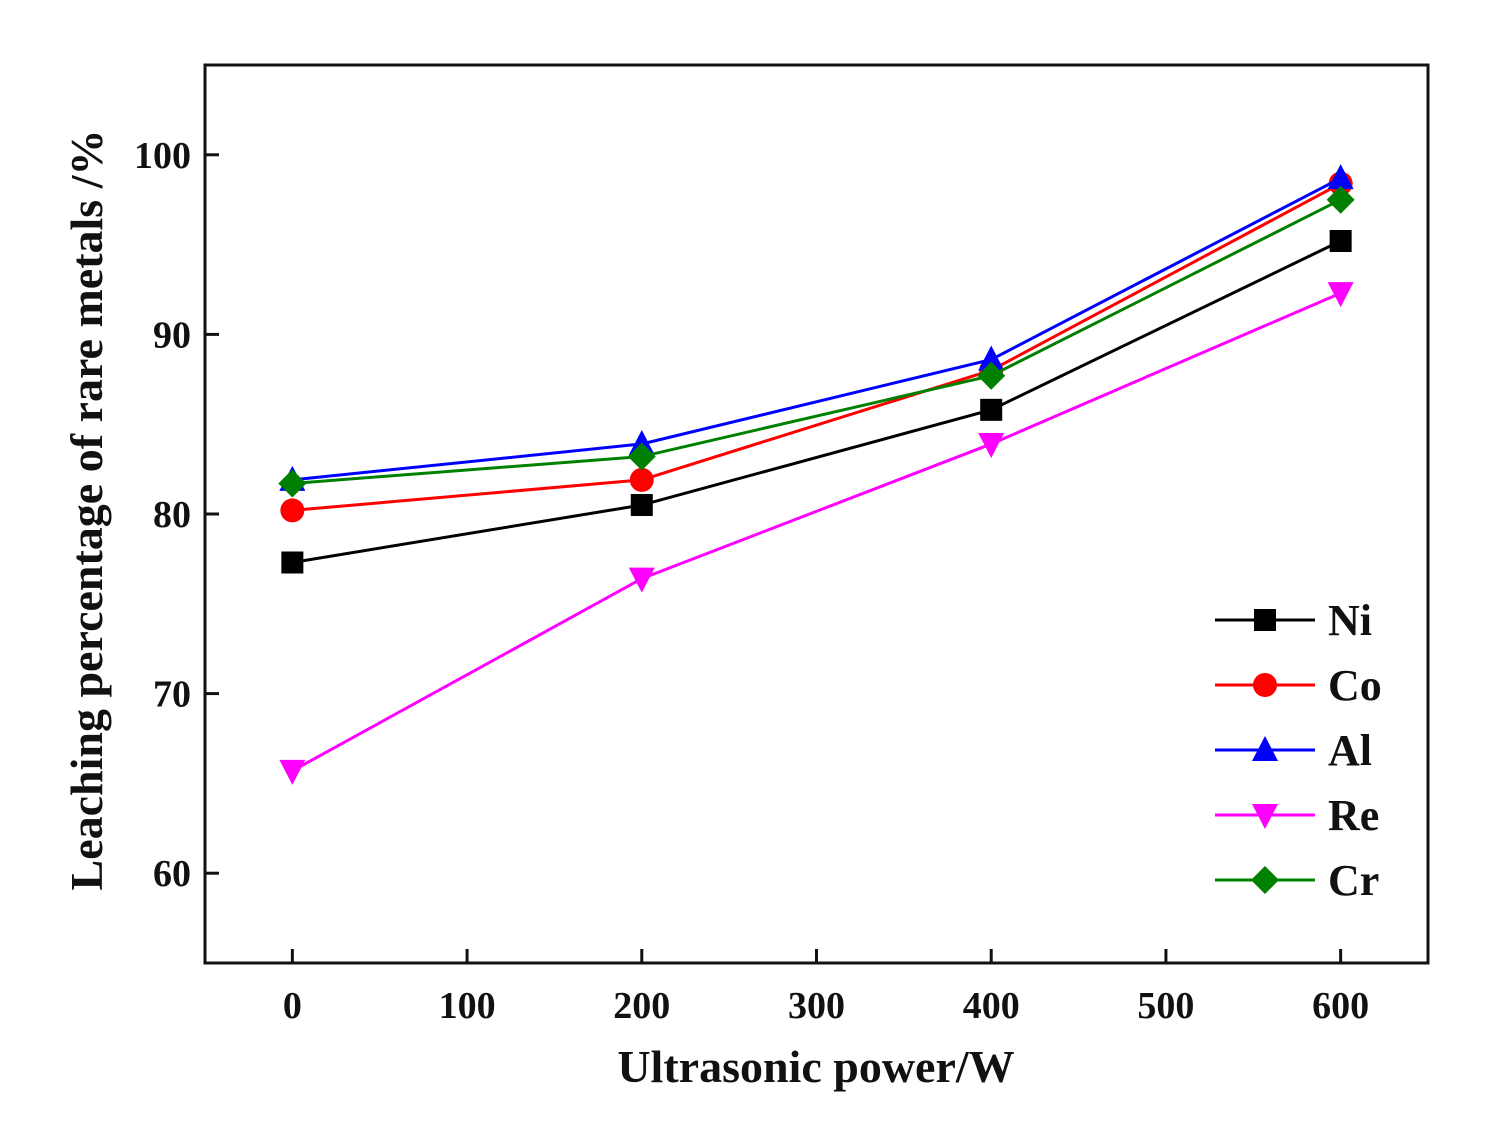 This screenshot has height=1136, width=1508. What do you see at coordinates (1165, 1006) in the screenshot?
I see `x-tick-label: 500` at bounding box center [1165, 1006].